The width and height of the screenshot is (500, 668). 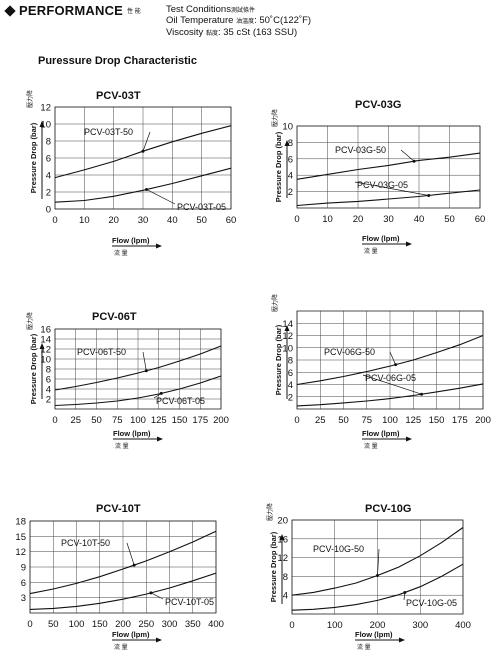 I want to click on oil-temperature-line: Oil Temperature 油溫度: 50˚C(122˚F), so click(x=238, y=20).